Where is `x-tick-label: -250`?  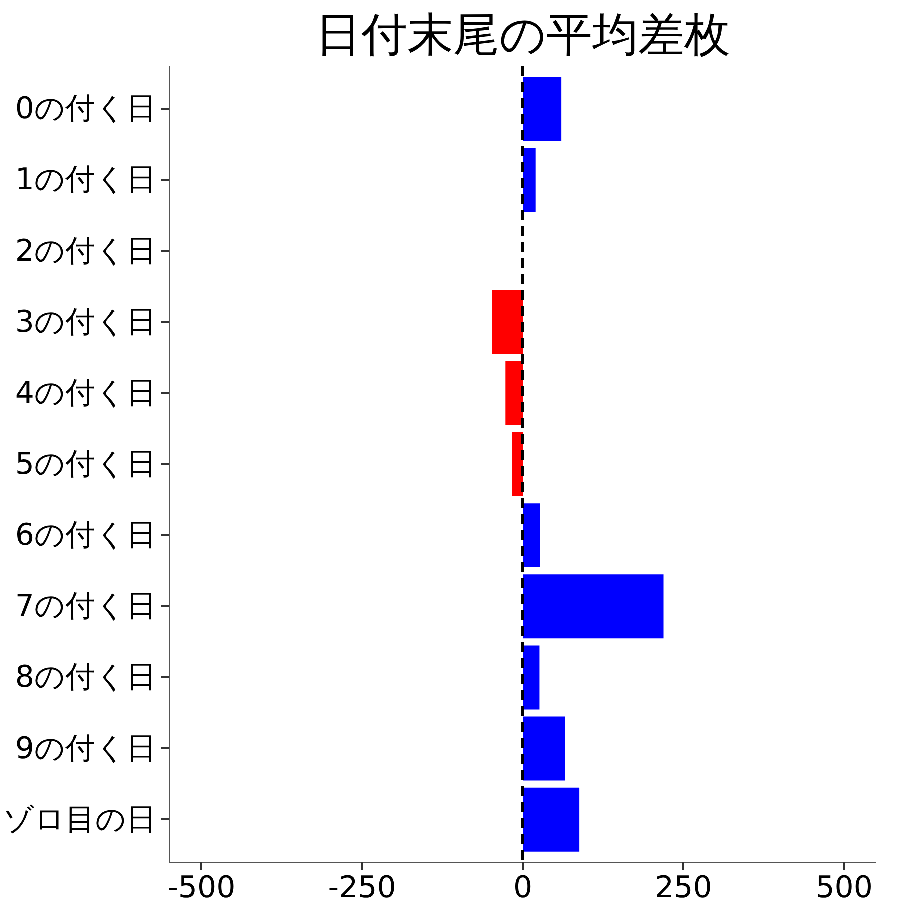 x-tick-label: -250 is located at coordinates (362, 885).